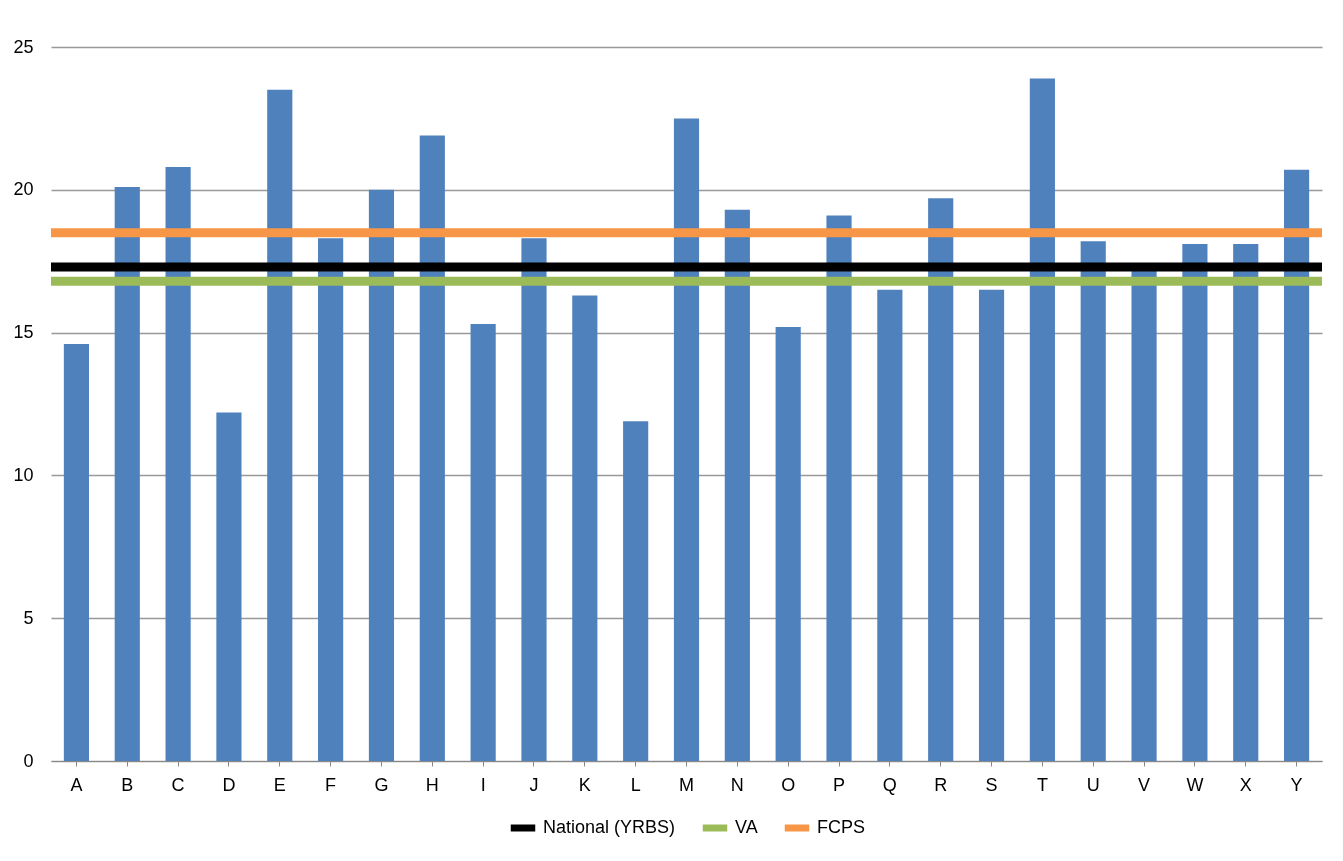 The image size is (1343, 861). I want to click on x-tick-label: W, so click(1195, 784).